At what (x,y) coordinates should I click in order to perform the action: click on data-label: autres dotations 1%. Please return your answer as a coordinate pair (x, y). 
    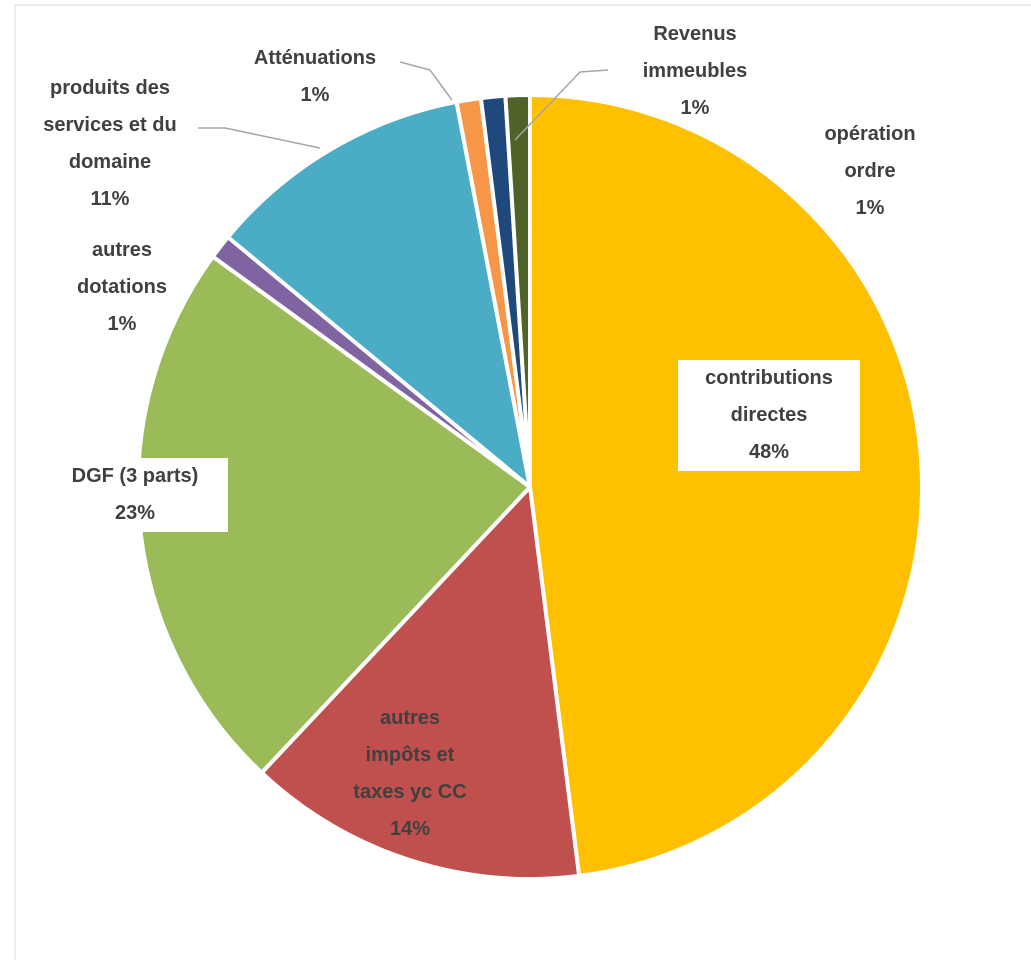
    Looking at the image, I should click on (122, 287).